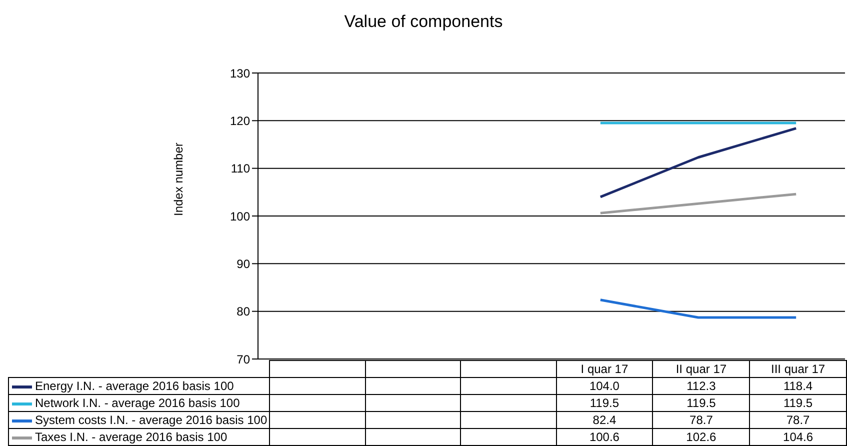  Describe the element at coordinates (178, 179) in the screenshot. I see `y-axis-title: Index number` at that location.